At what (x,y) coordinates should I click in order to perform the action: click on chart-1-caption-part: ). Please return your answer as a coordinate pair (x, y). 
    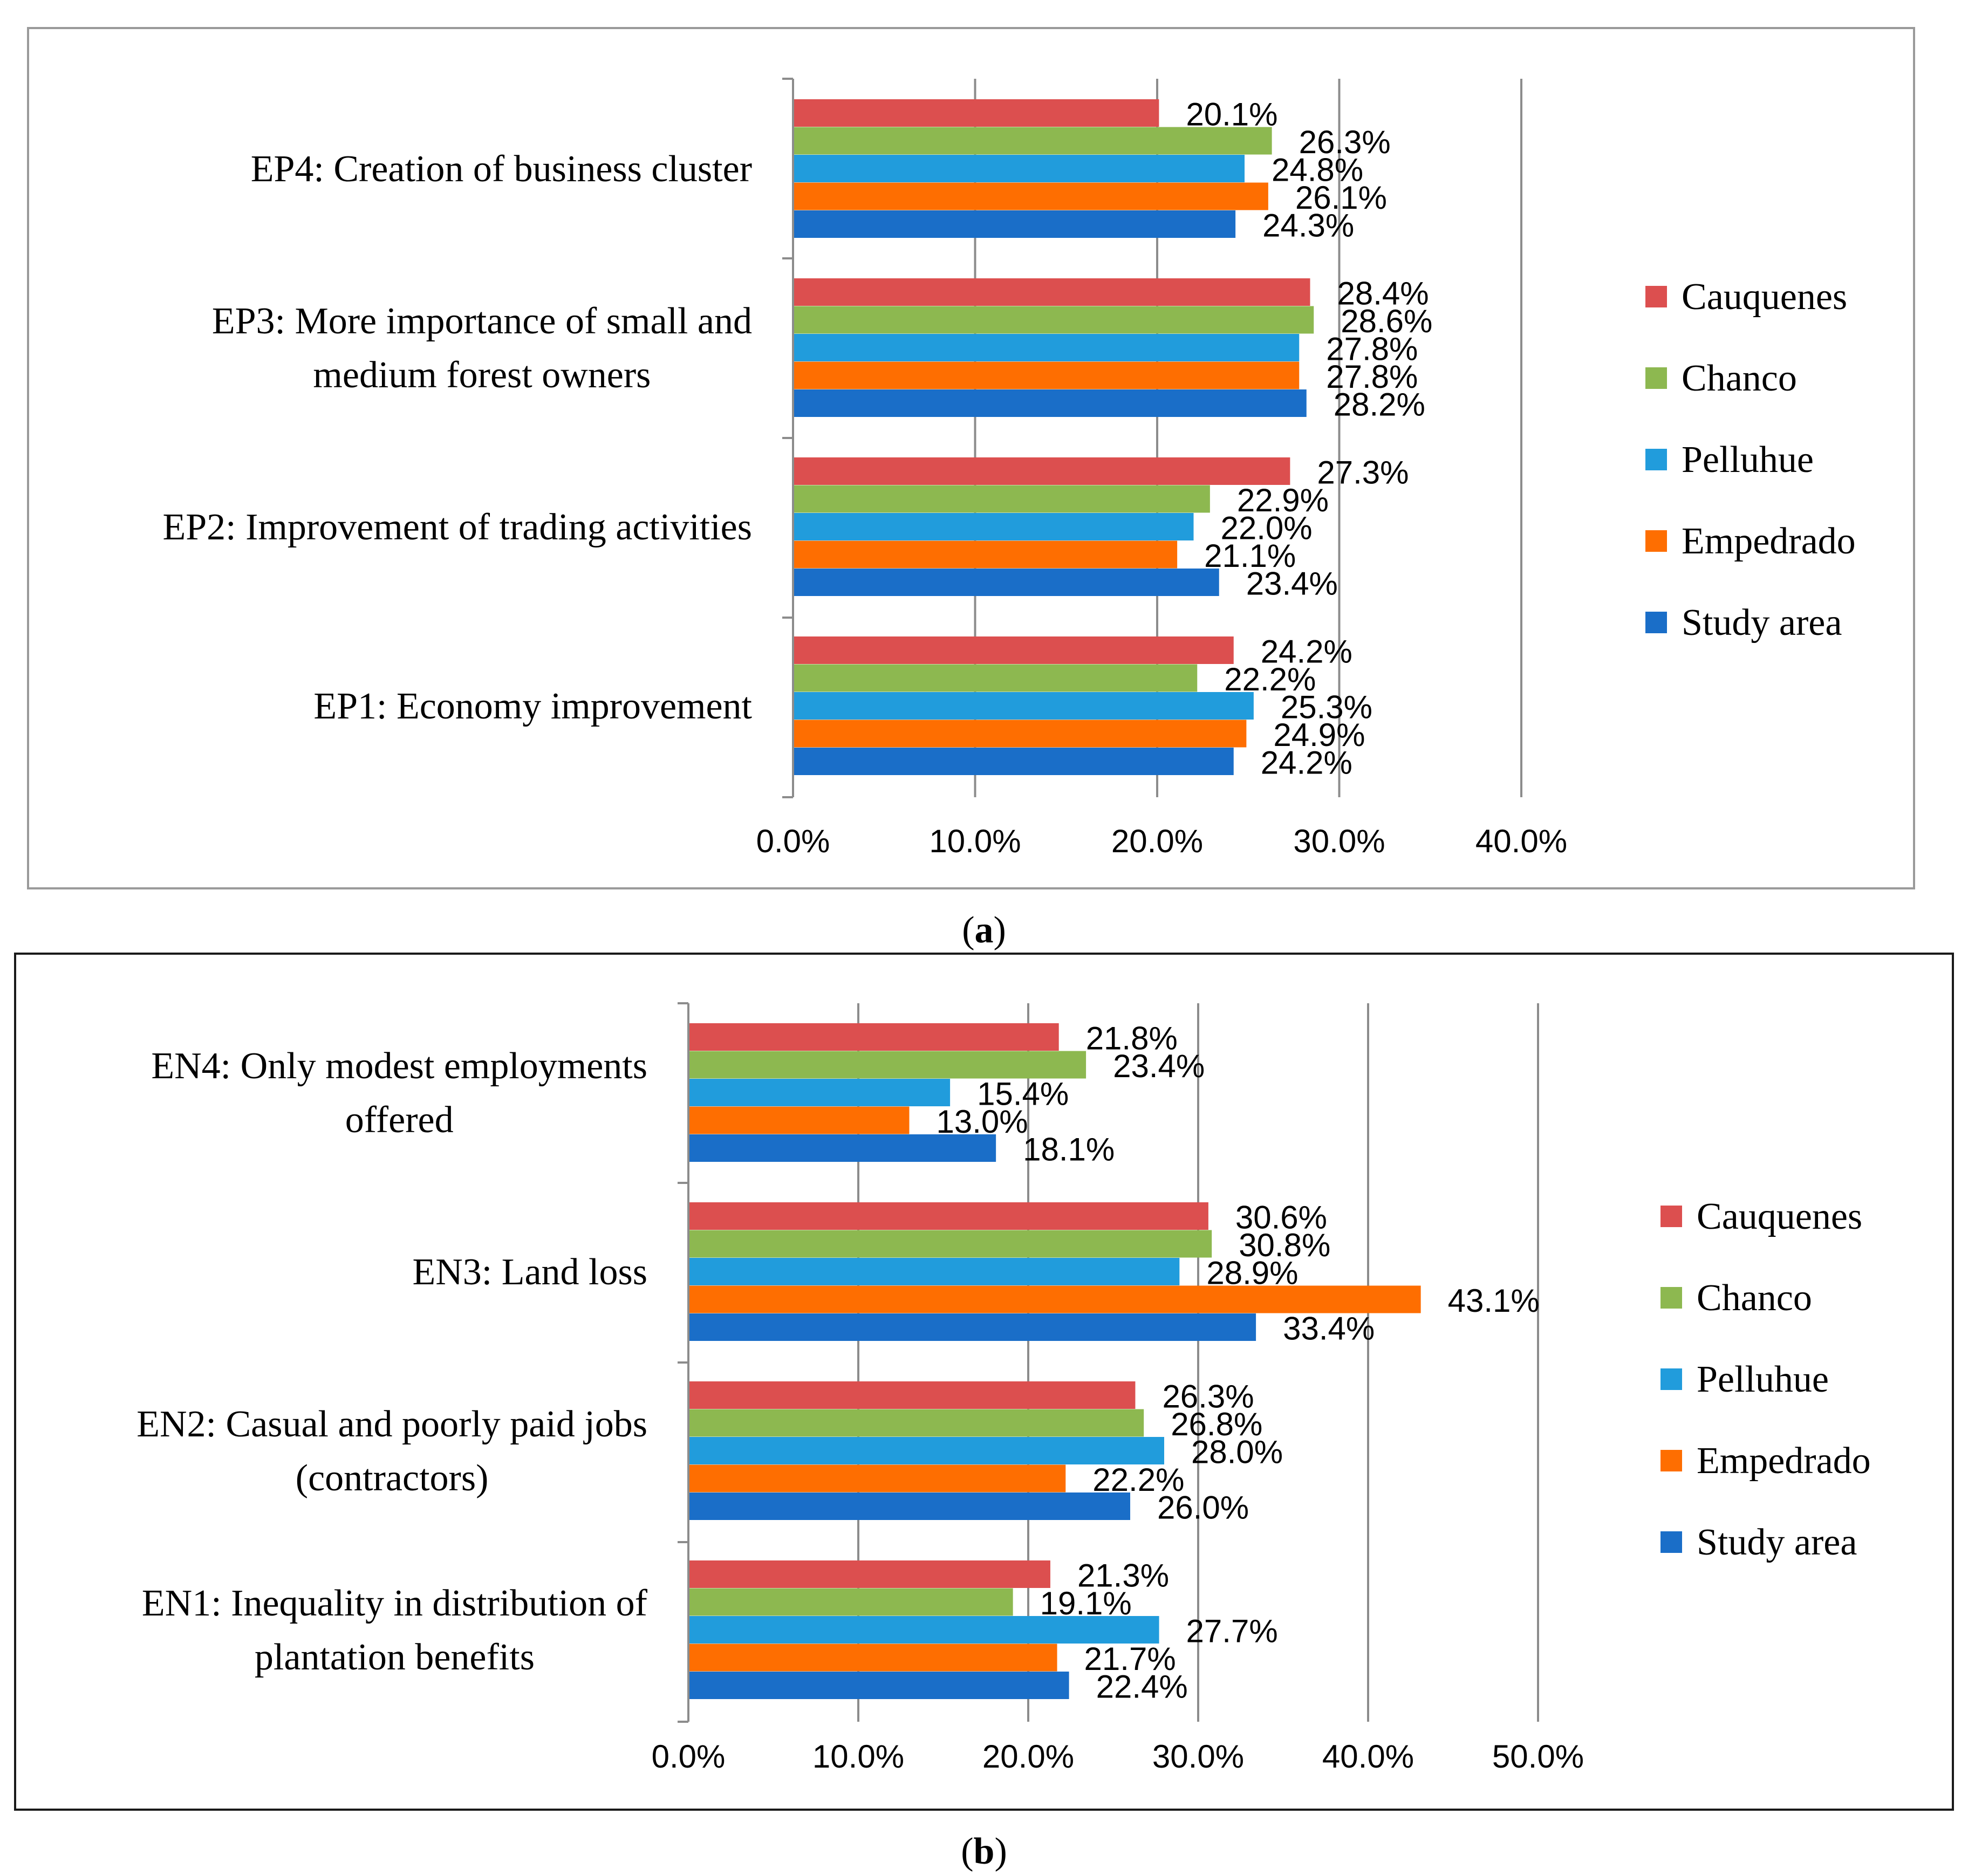
    Looking at the image, I should click on (1001, 1851).